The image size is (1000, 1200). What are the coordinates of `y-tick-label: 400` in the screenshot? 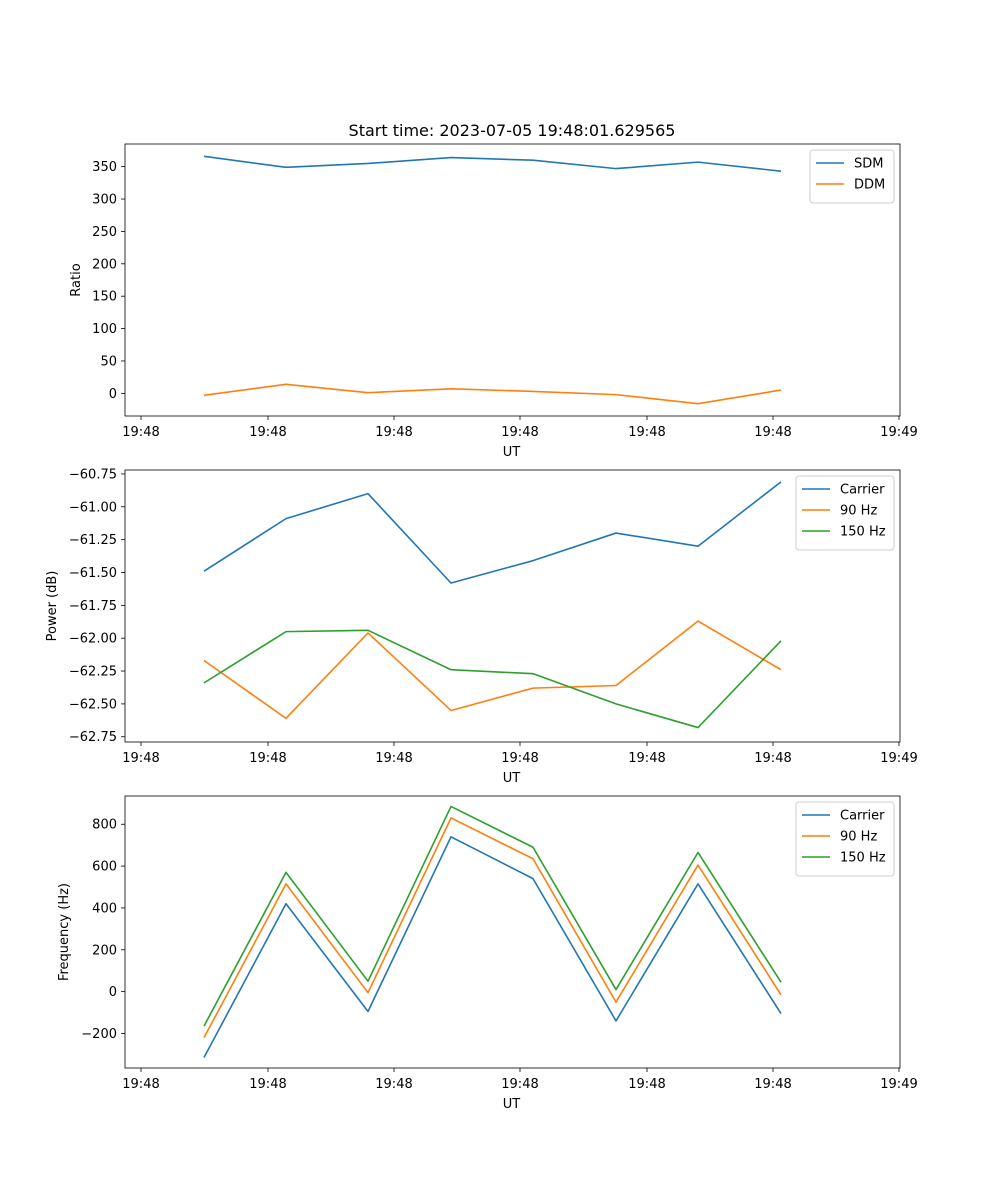 It's located at (104, 908).